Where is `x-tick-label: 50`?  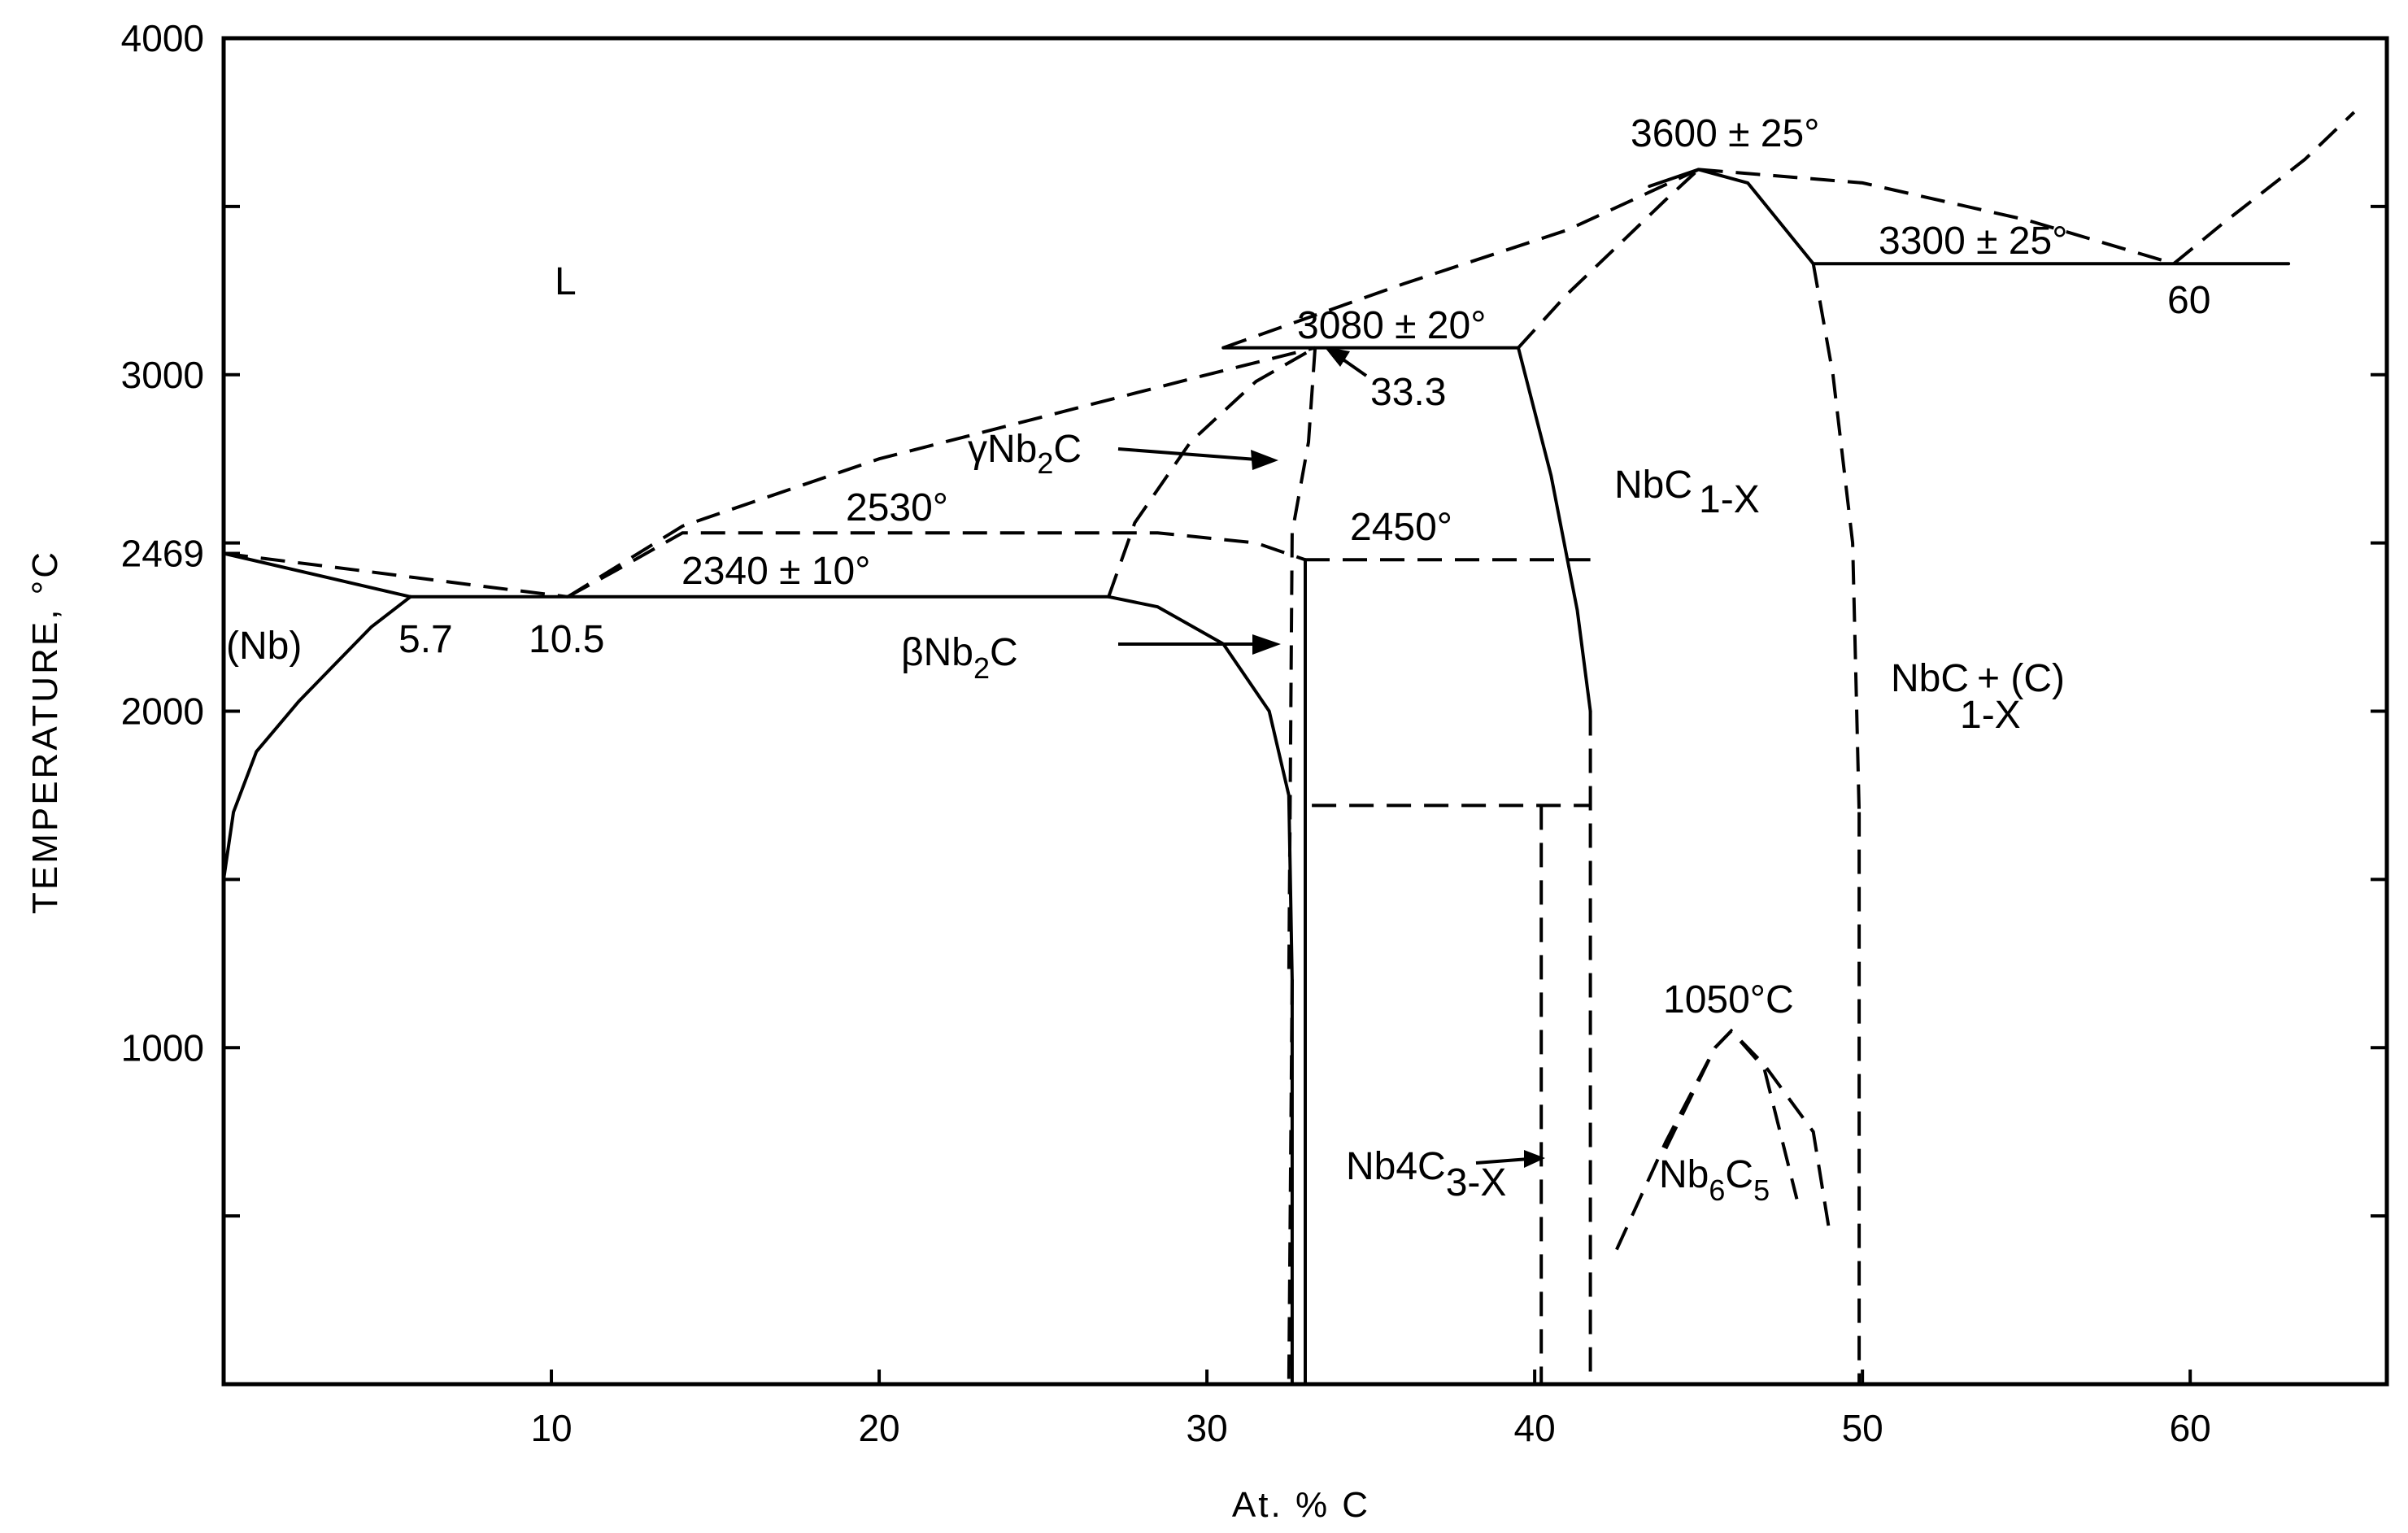
x-tick-label: 50 is located at coordinates (1862, 1428).